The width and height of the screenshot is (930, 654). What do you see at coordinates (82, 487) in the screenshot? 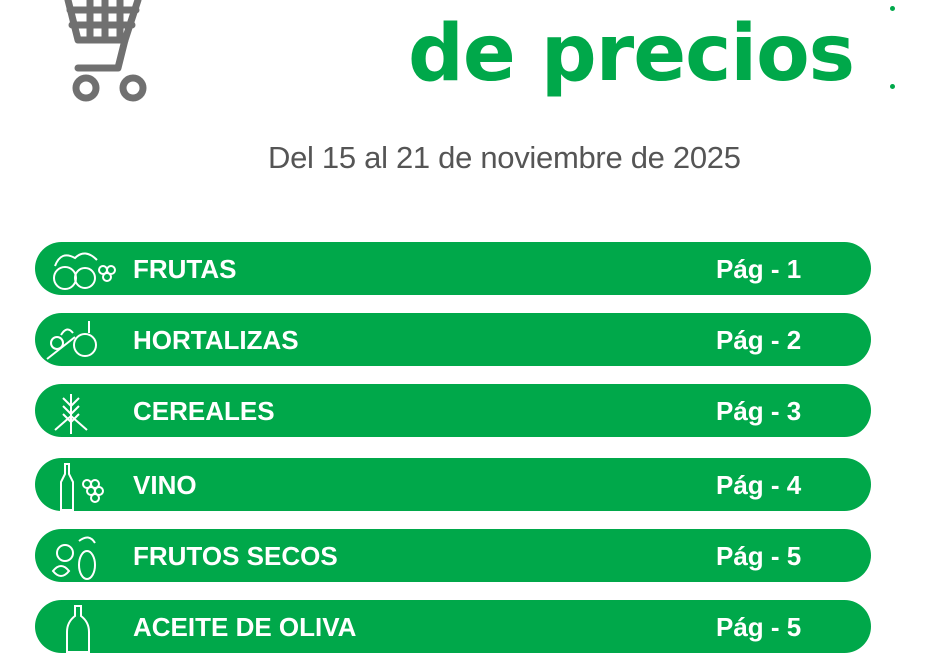
I see `wine-icon` at bounding box center [82, 487].